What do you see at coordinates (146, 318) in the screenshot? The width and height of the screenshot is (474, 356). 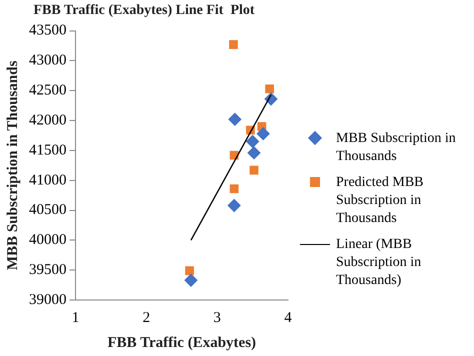 I see `x-tick-label: 2` at bounding box center [146, 318].